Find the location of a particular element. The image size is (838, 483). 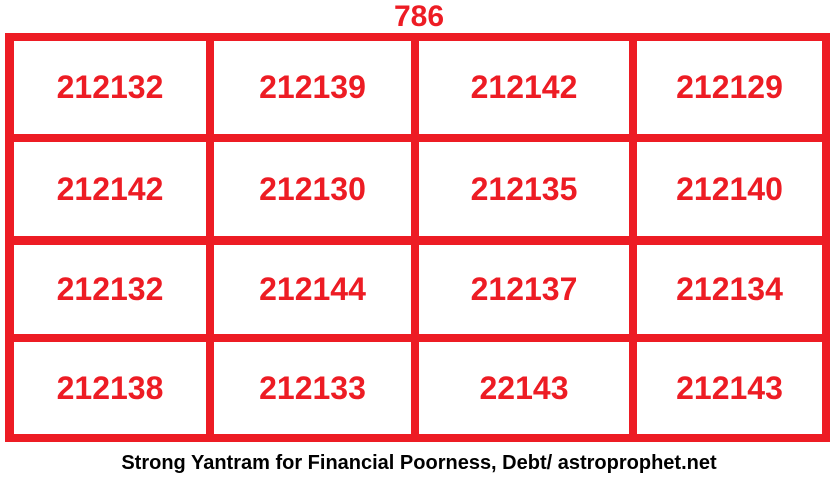

yantra-cell: 22143 is located at coordinates (524, 388).